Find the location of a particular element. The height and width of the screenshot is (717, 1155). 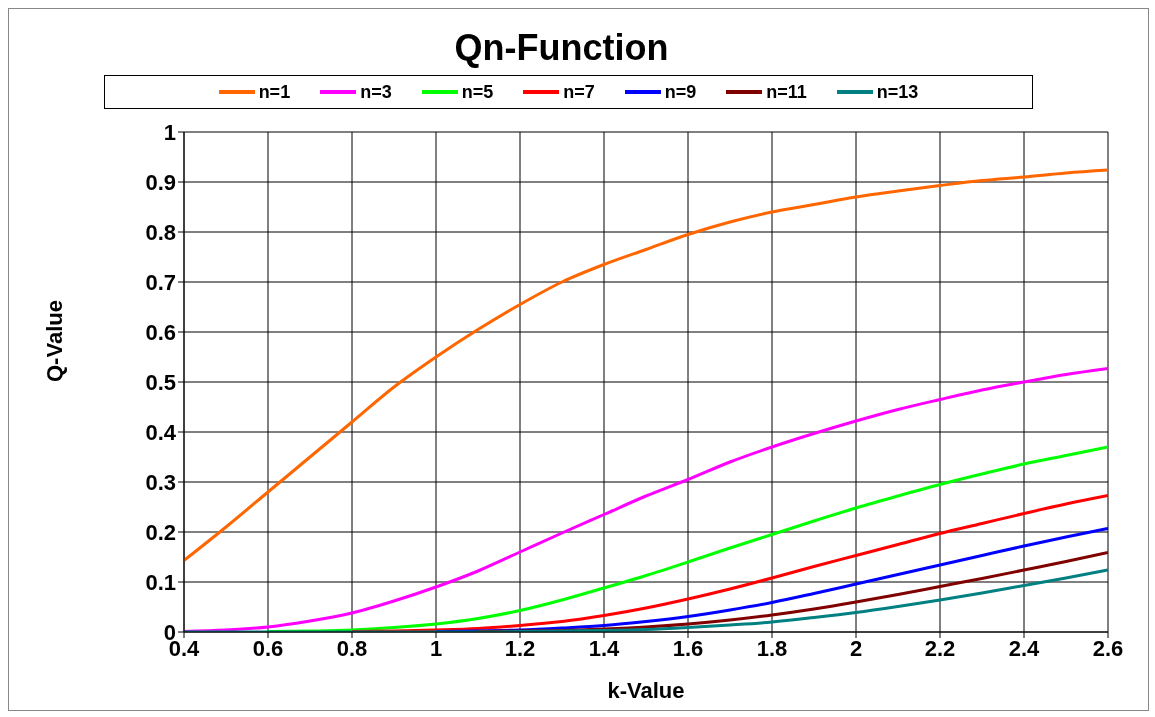

x-tick-label: 2 is located at coordinates (856, 648).